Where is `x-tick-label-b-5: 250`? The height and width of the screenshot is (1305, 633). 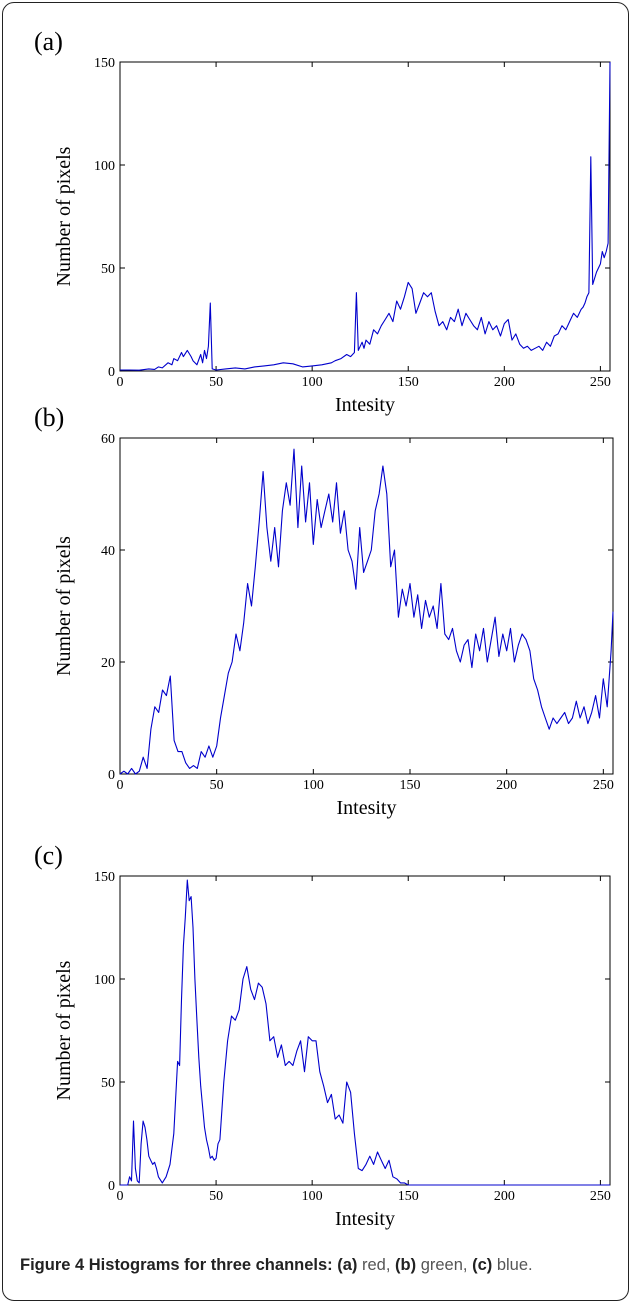 x-tick-label-b-5: 250 is located at coordinates (603, 785).